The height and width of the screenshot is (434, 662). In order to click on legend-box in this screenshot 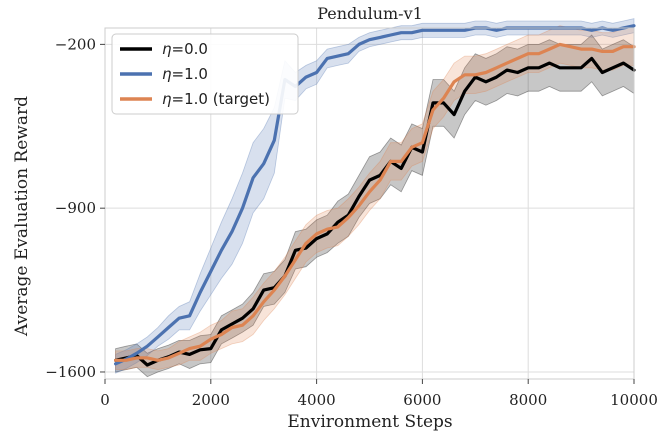, I will do `click(205, 74)`.